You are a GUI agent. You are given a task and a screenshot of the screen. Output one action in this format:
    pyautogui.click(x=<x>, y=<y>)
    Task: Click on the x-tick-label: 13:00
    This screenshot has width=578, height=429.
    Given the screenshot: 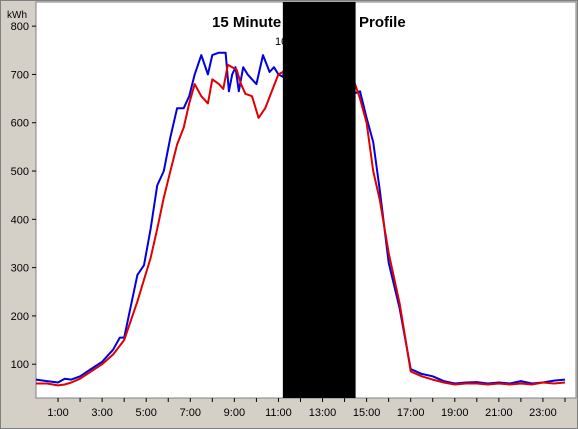 What is the action you would take?
    pyautogui.click(x=323, y=413)
    